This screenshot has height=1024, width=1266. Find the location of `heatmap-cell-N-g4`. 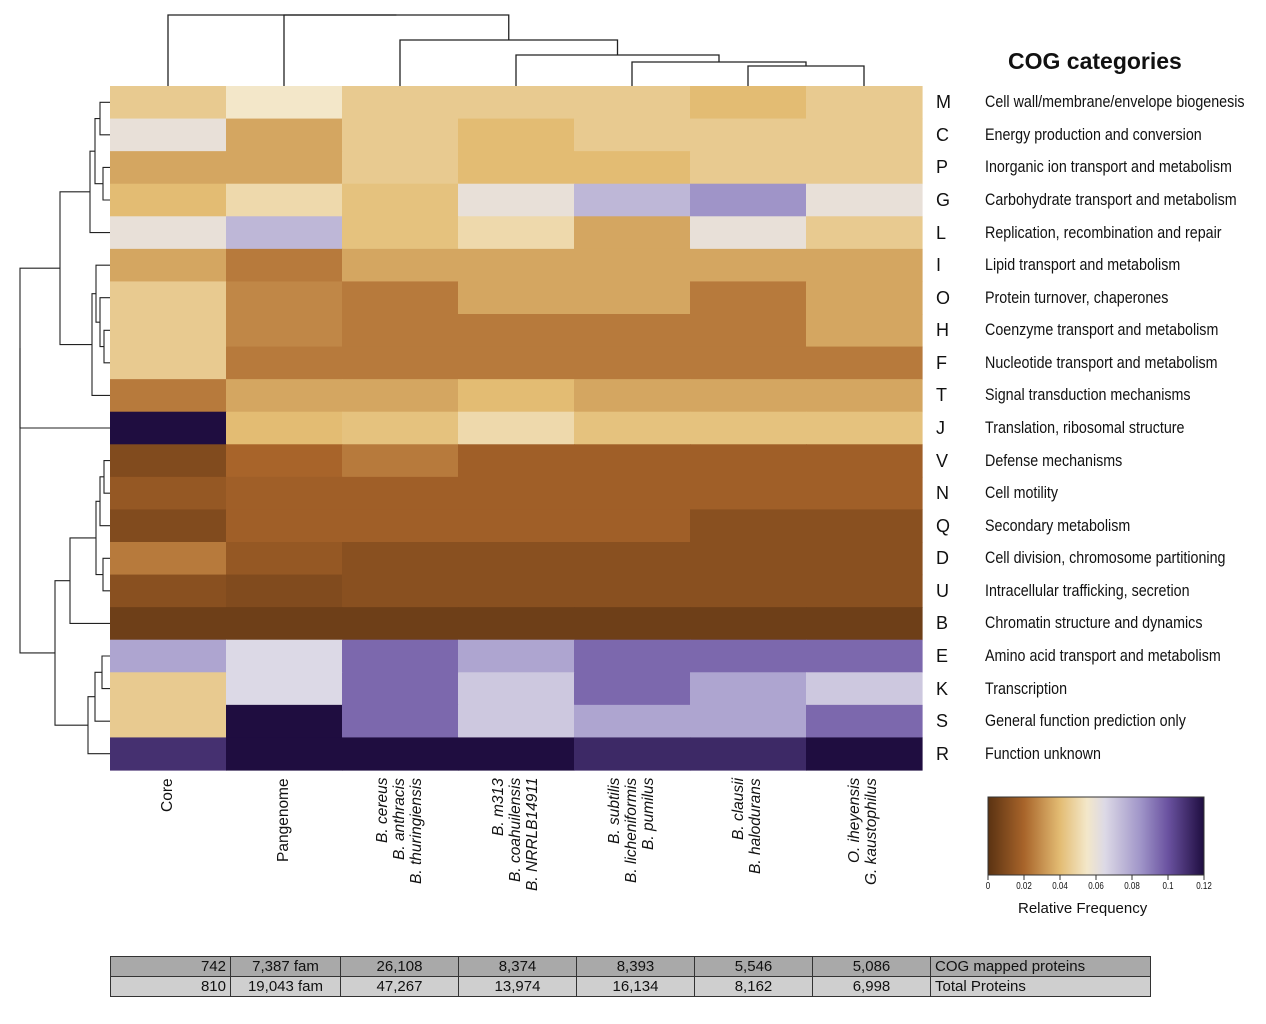

heatmap-cell-N-g4 is located at coordinates (516, 493).